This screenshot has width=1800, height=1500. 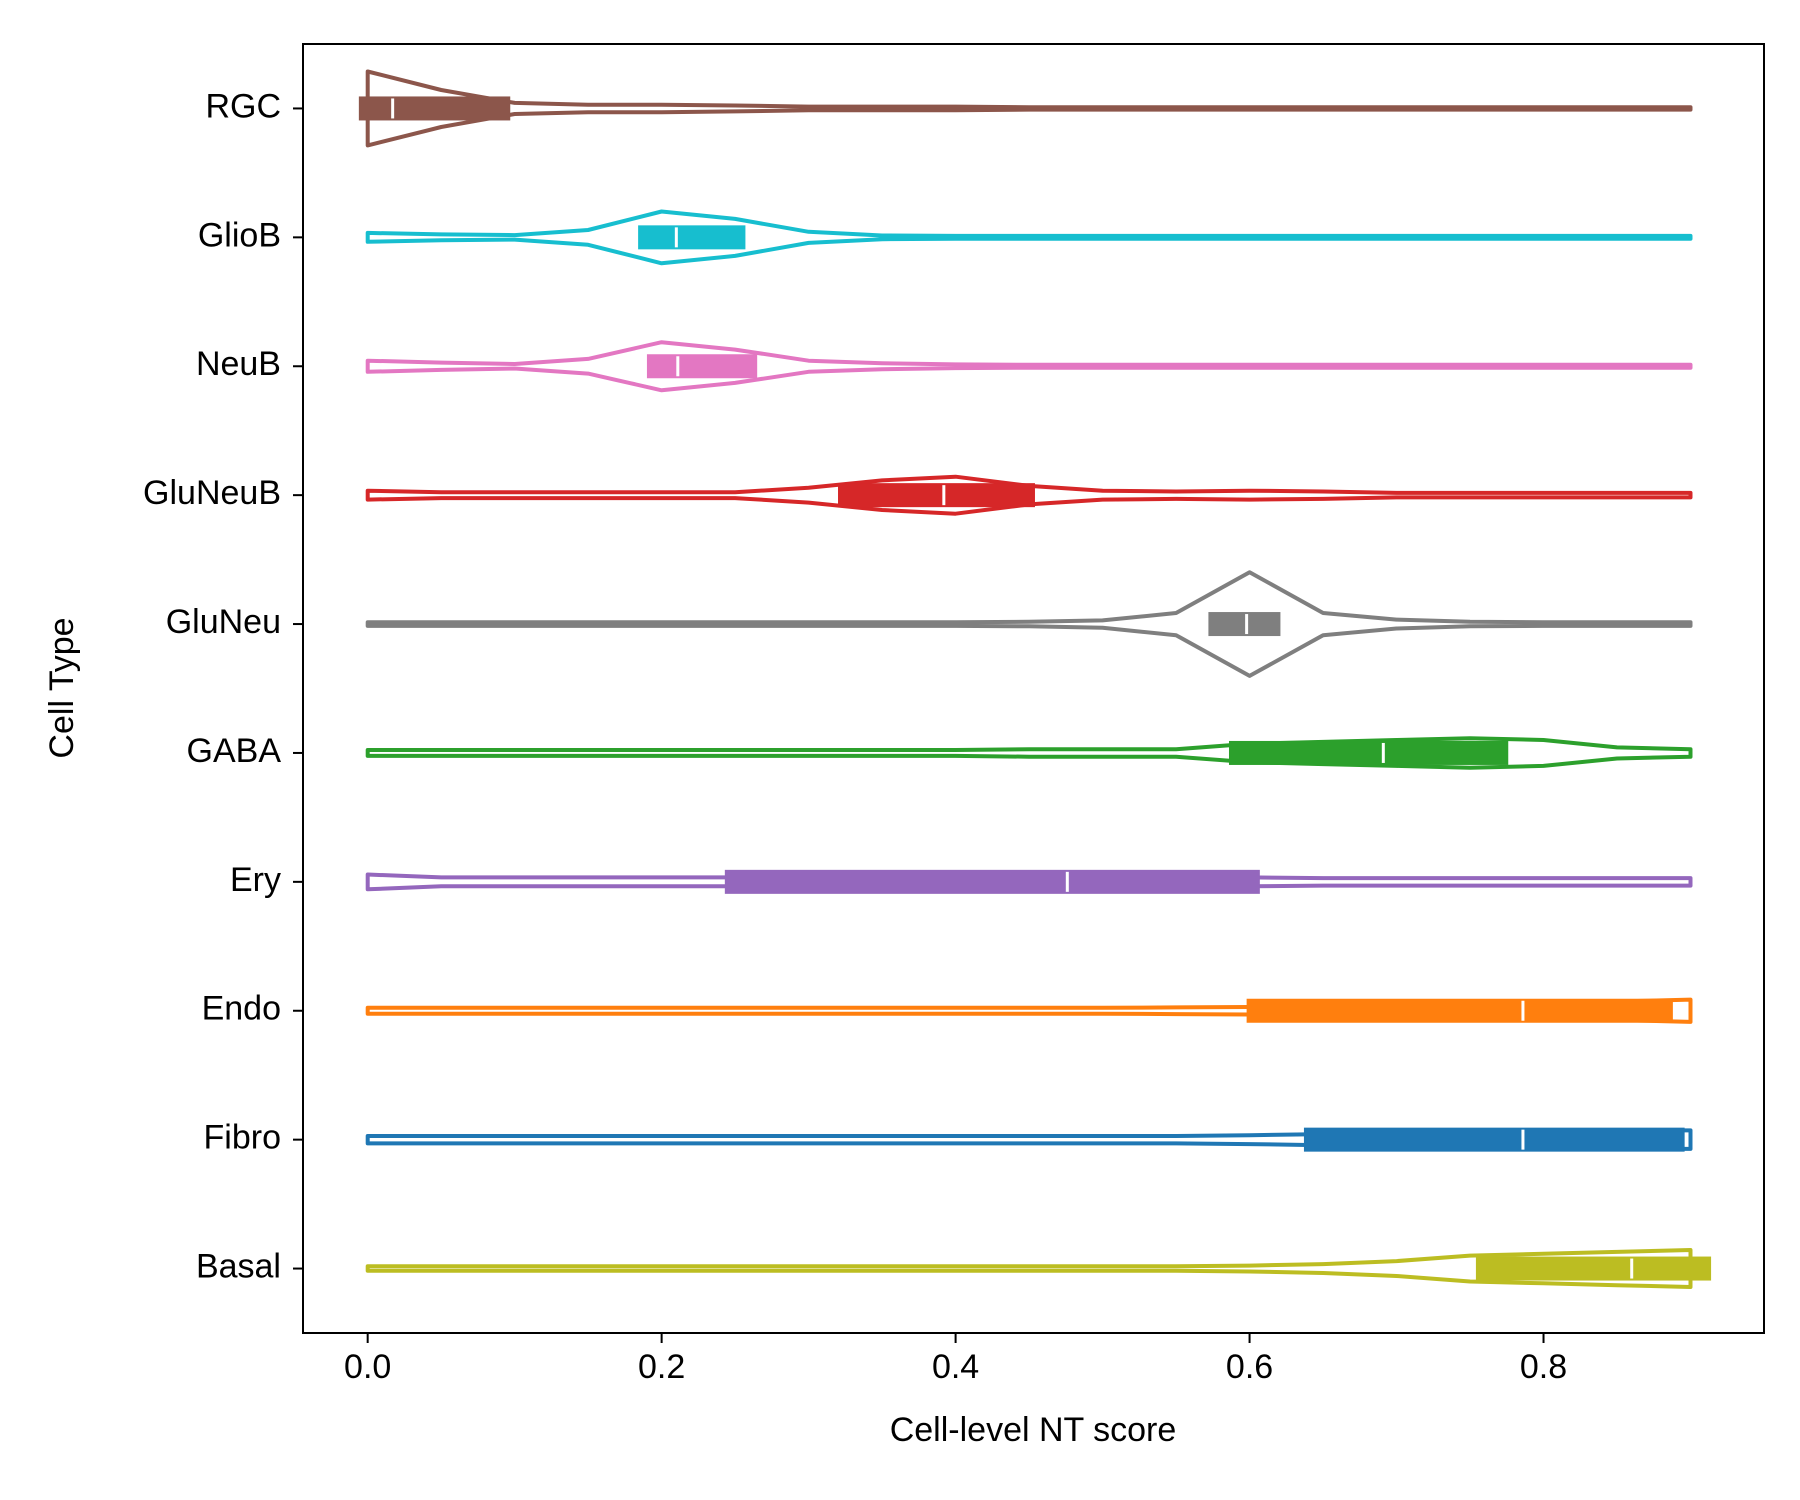 I want to click on y-tick-label: Ery, so click(x=255, y=880).